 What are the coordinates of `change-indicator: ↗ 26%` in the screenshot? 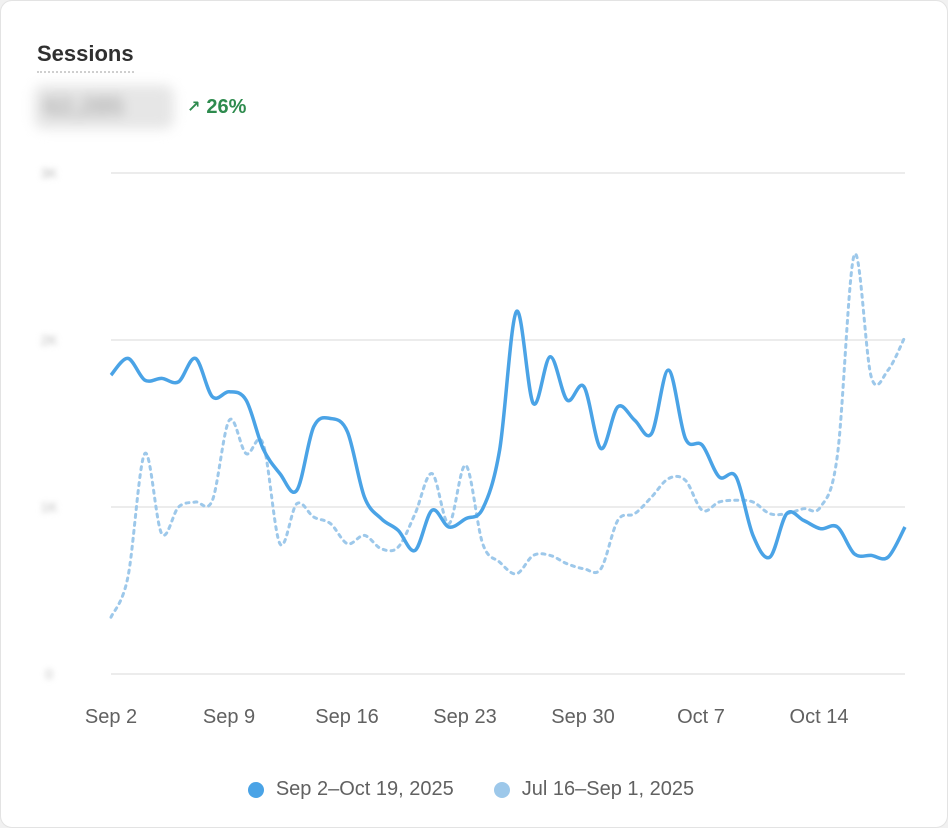 It's located at (216, 107).